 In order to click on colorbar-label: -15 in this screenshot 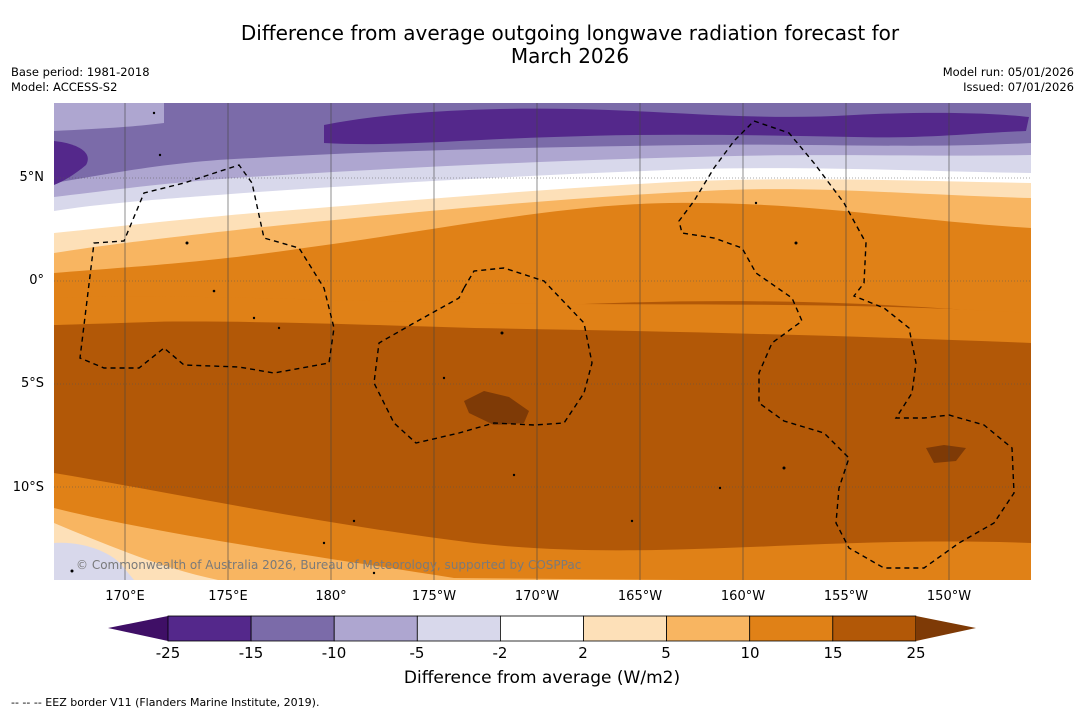, I will do `click(251, 653)`.